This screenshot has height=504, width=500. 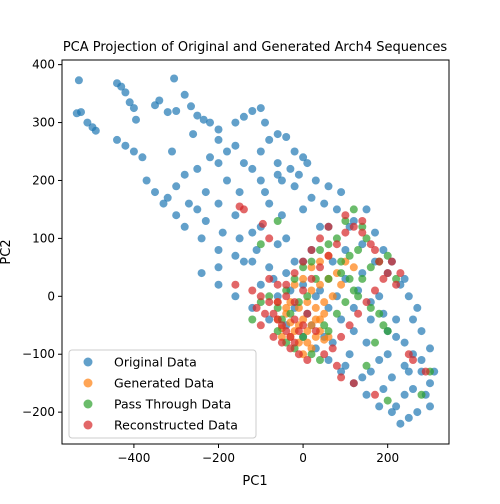 What do you see at coordinates (38, 354) in the screenshot?
I see `y-tick-label: −100` at bounding box center [38, 354].